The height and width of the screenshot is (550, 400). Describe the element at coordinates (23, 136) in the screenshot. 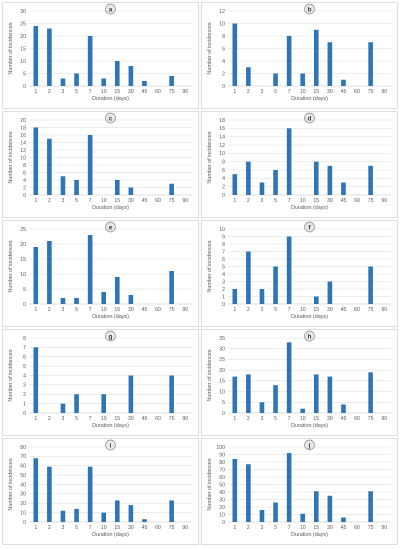

I see `y-tick-label: 16` at that location.